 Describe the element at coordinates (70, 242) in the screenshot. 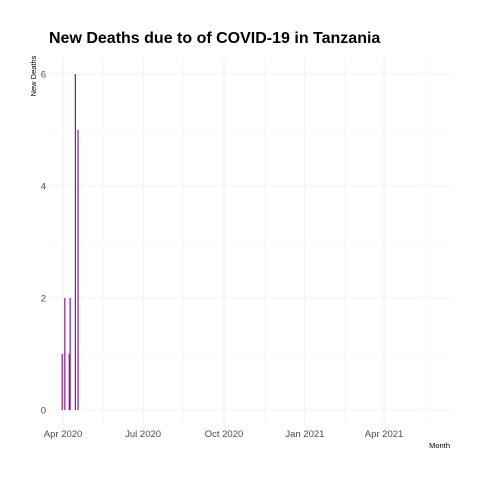

I see `bars` at that location.